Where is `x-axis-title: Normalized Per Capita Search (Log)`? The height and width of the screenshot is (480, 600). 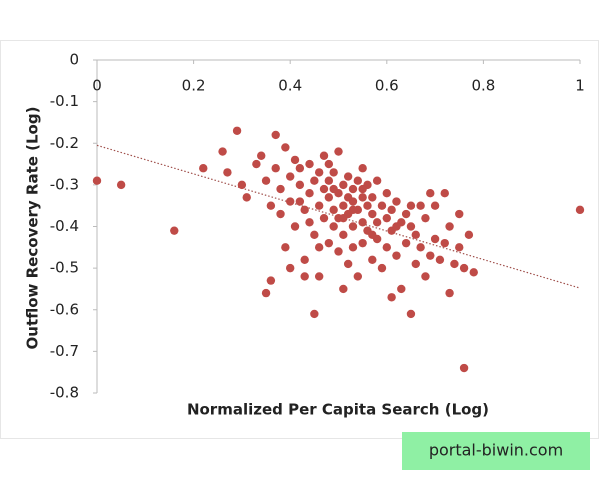
x-axis-title: Normalized Per Capita Search (Log) is located at coordinates (338, 410).